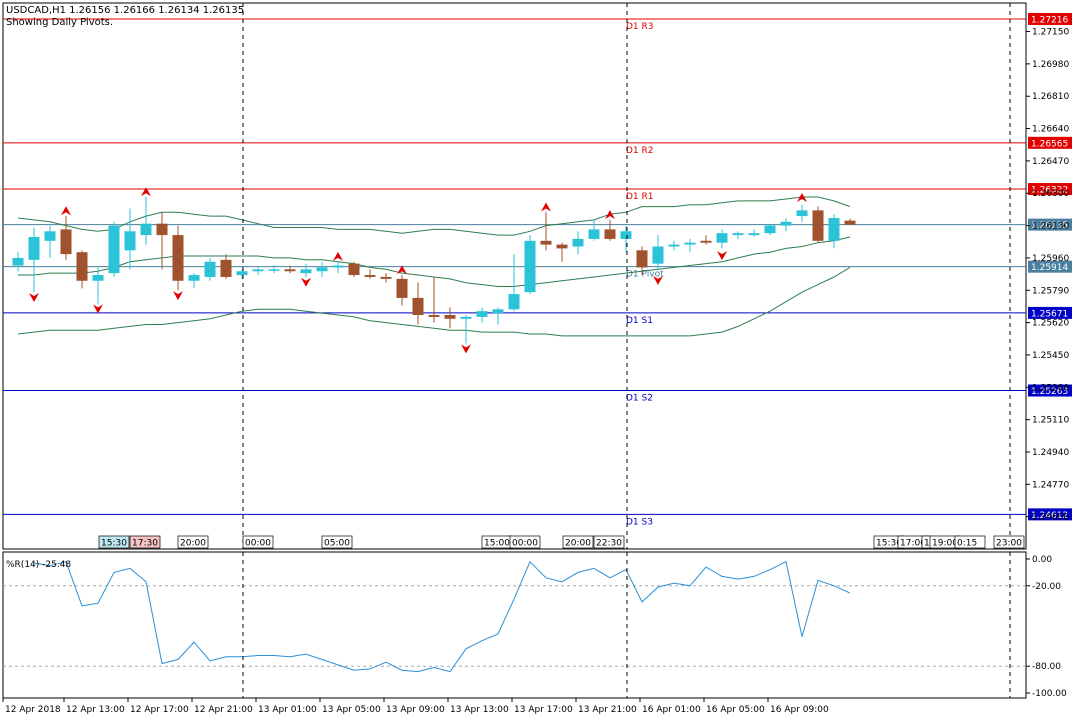 The width and height of the screenshot is (1080, 724). Describe the element at coordinates (442, 616) in the screenshot. I see `williams-r-line` at that location.